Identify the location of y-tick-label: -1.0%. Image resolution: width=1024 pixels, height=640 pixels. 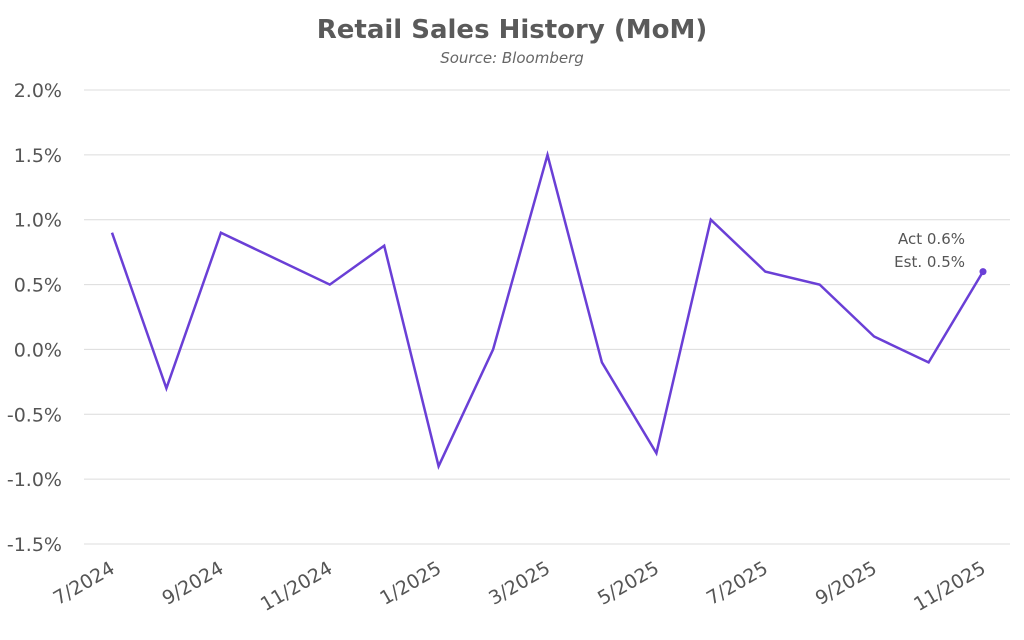
(34, 480).